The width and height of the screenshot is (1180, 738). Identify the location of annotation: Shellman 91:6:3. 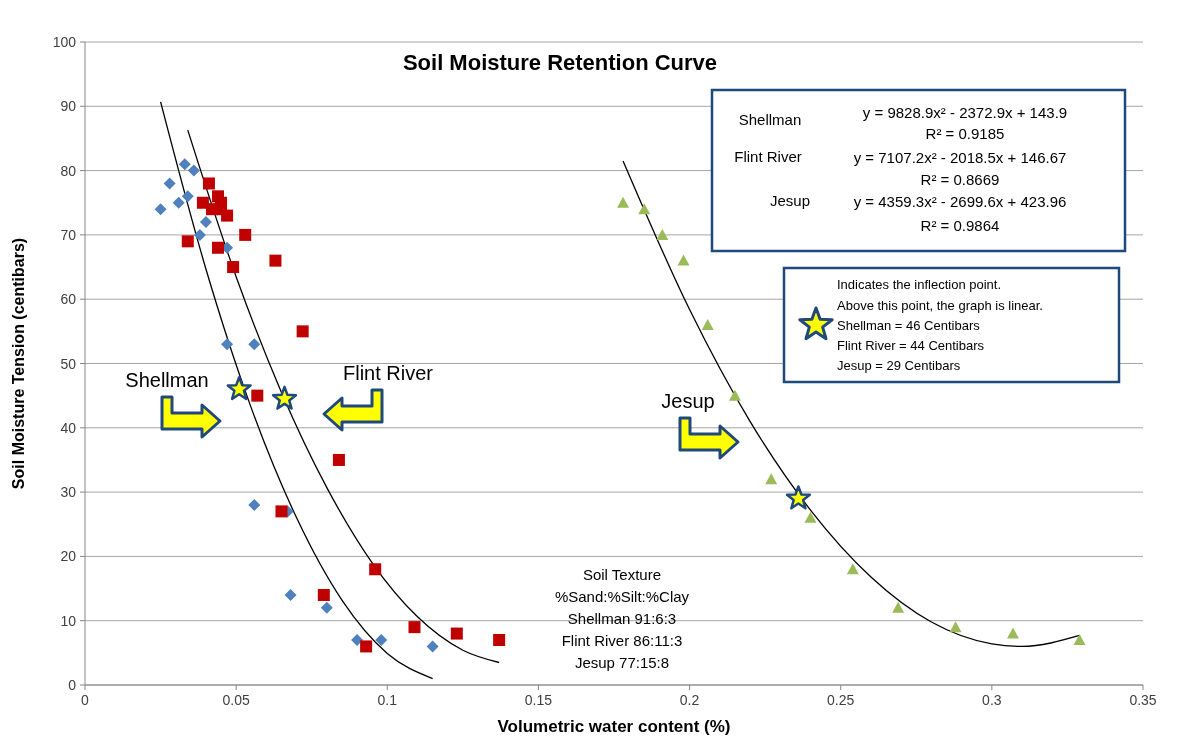
(622, 618).